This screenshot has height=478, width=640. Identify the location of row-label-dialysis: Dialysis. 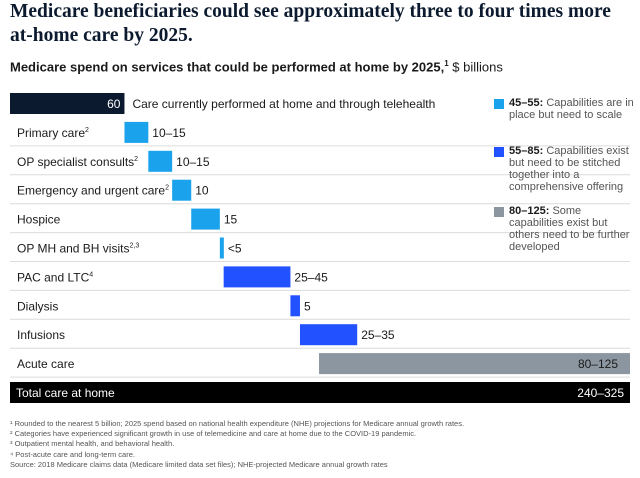
(37, 306).